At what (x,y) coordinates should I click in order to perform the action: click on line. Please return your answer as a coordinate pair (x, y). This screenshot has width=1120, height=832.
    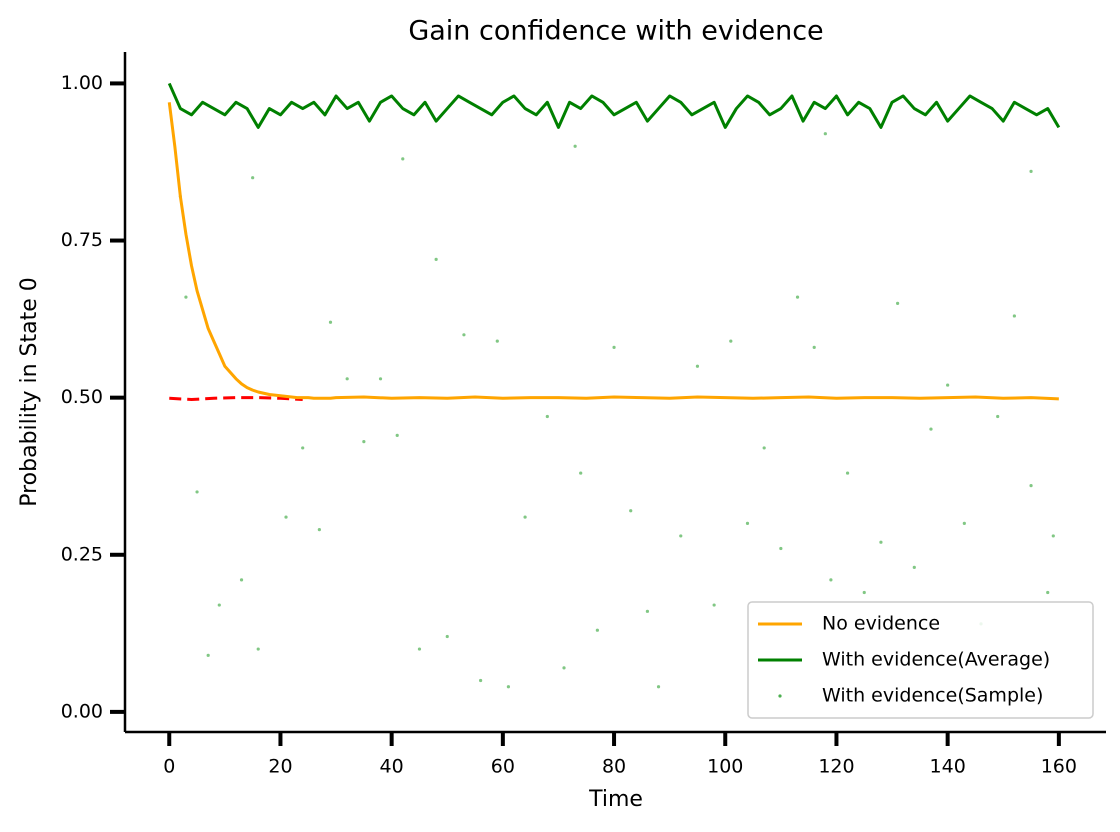
    Looking at the image, I should click on (614, 105).